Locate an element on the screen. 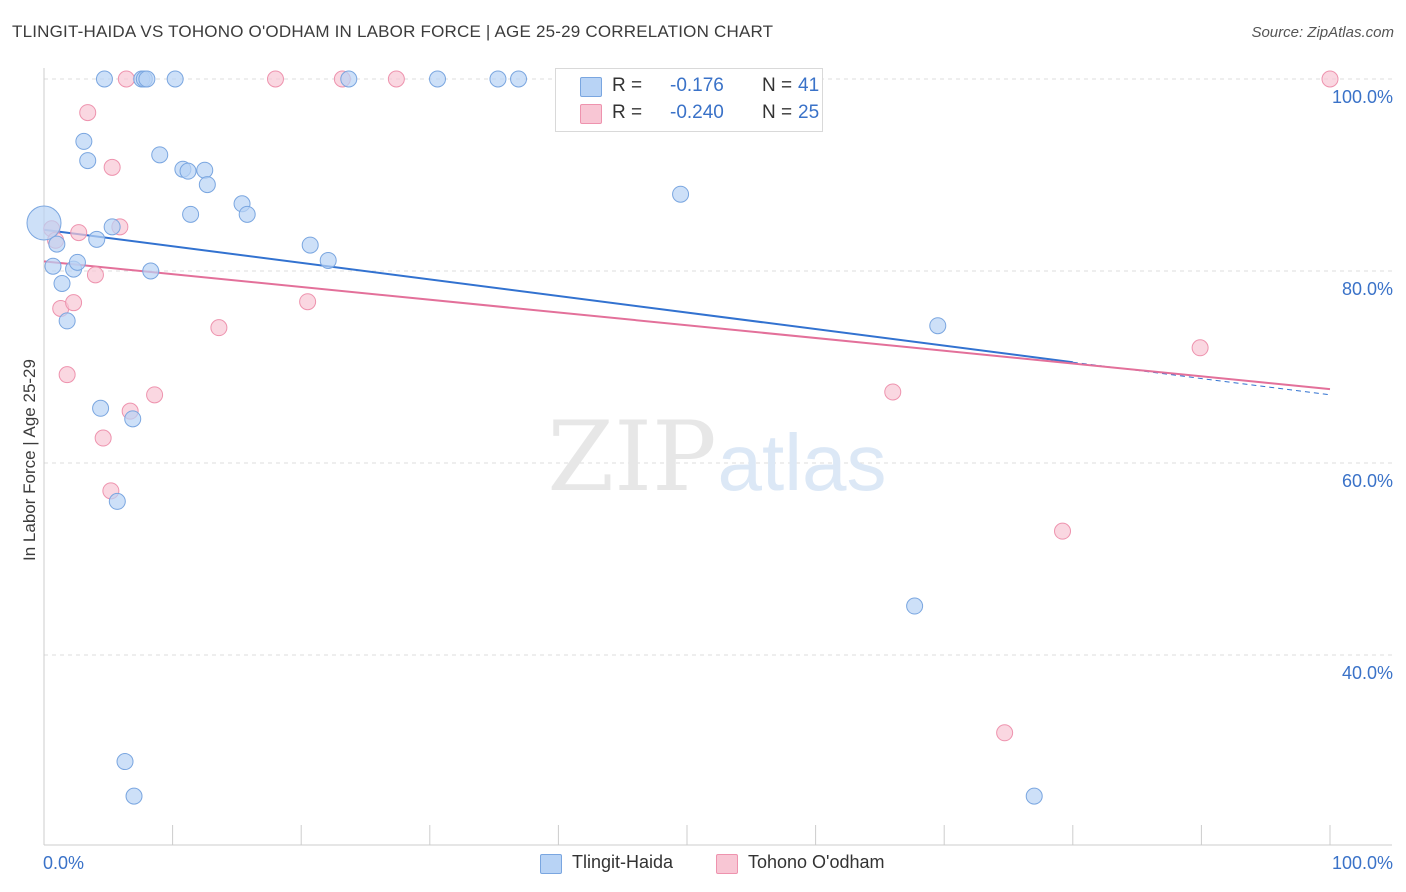  x-tick-label: 0.0% is located at coordinates (63, 863).